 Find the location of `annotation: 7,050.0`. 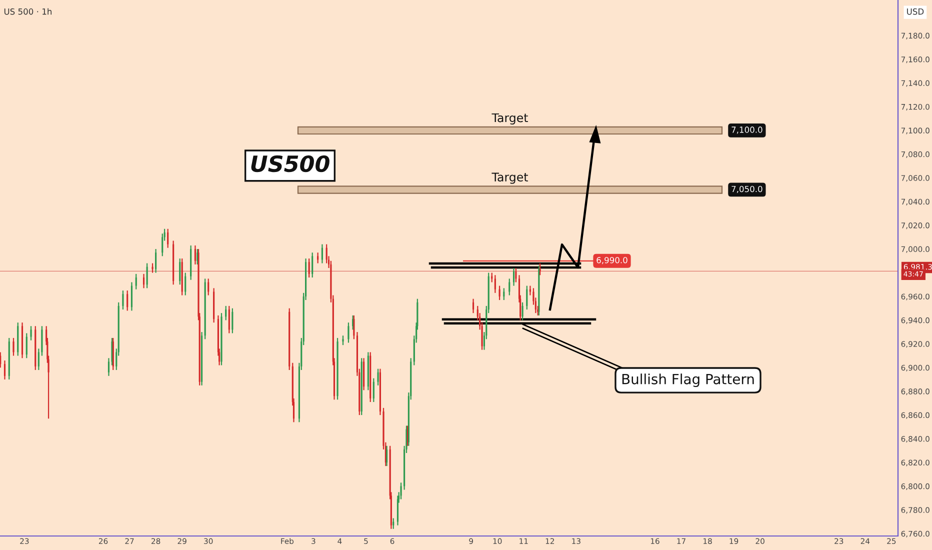

annotation: 7,050.0 is located at coordinates (747, 190).